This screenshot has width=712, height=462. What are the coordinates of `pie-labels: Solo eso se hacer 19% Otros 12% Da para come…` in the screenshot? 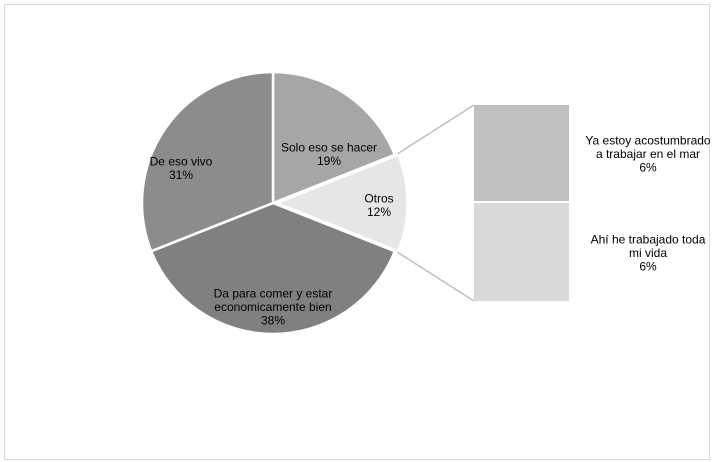 It's located at (272, 233).